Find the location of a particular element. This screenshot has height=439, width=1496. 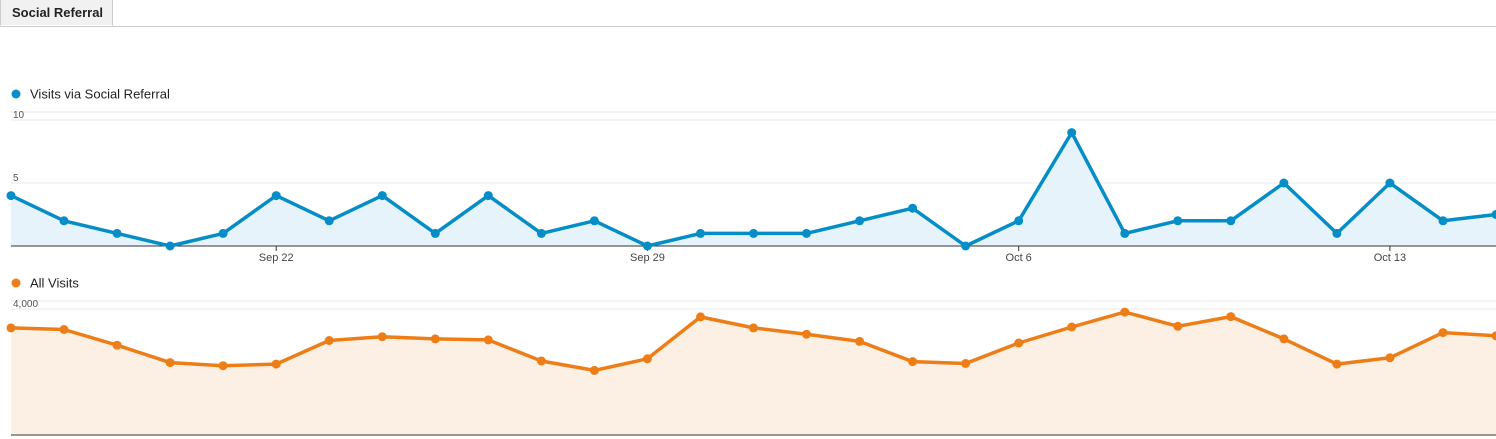

social-ytick-label: 10 is located at coordinates (19, 115).